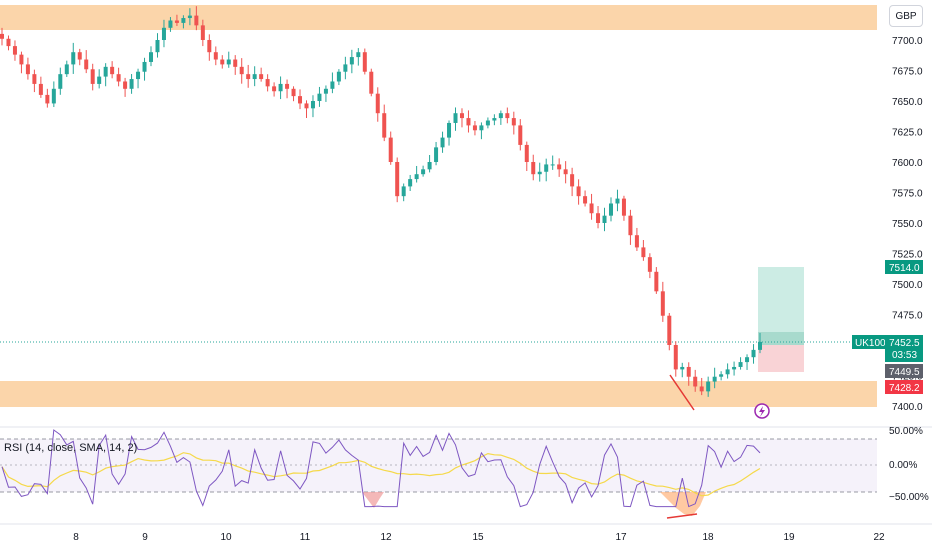  What do you see at coordinates (907, 133) in the screenshot?
I see `price-tick-label: 7625.0` at bounding box center [907, 133].